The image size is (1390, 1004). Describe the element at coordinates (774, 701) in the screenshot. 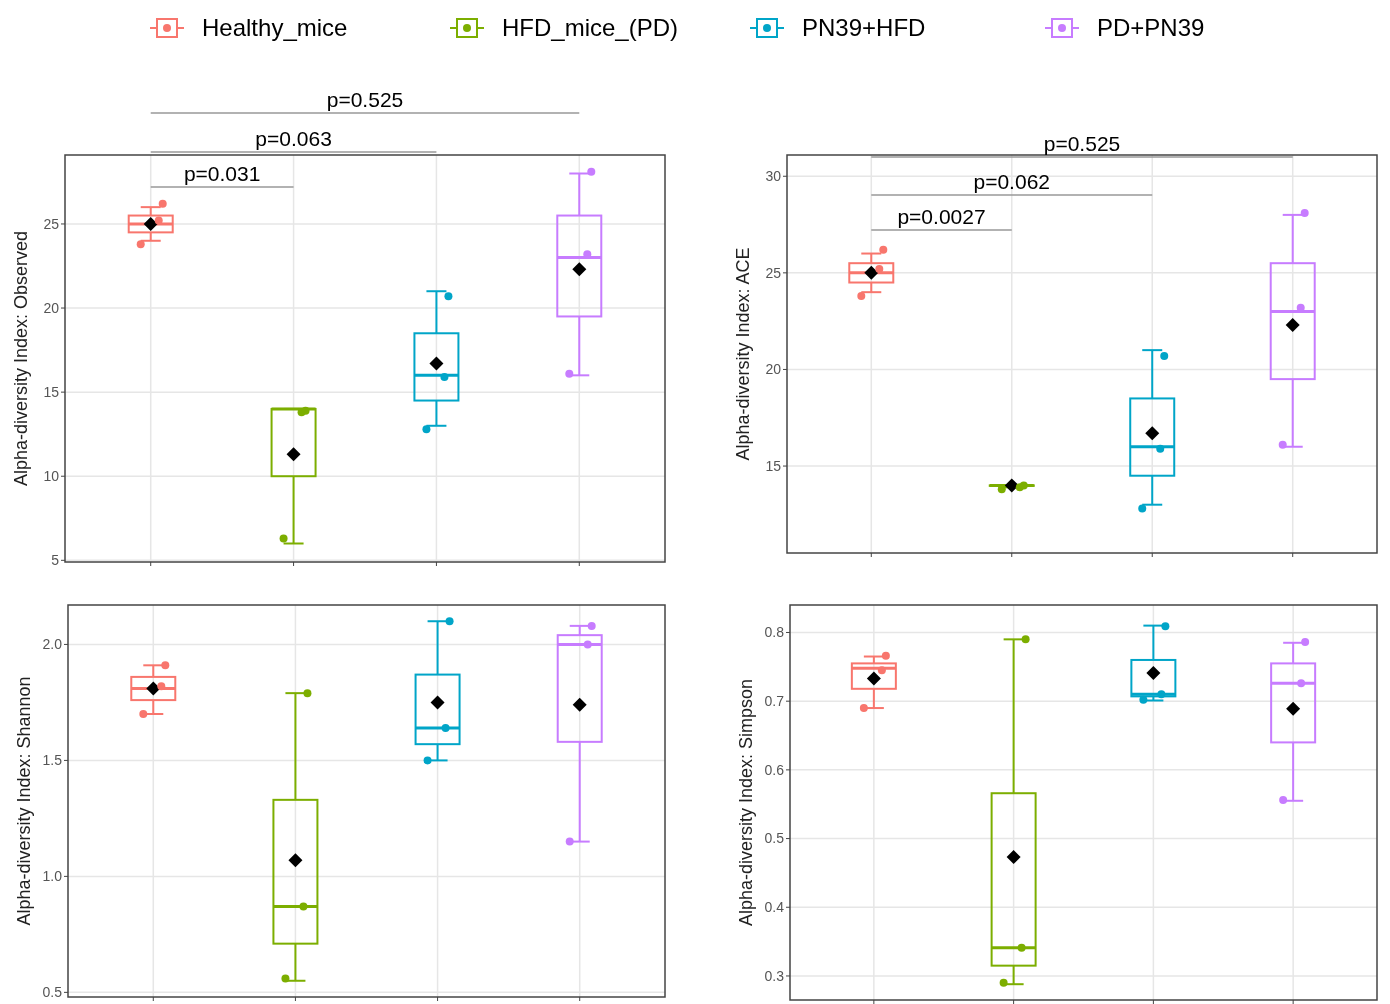

I see `y-tick-label: 0.7` at that location.